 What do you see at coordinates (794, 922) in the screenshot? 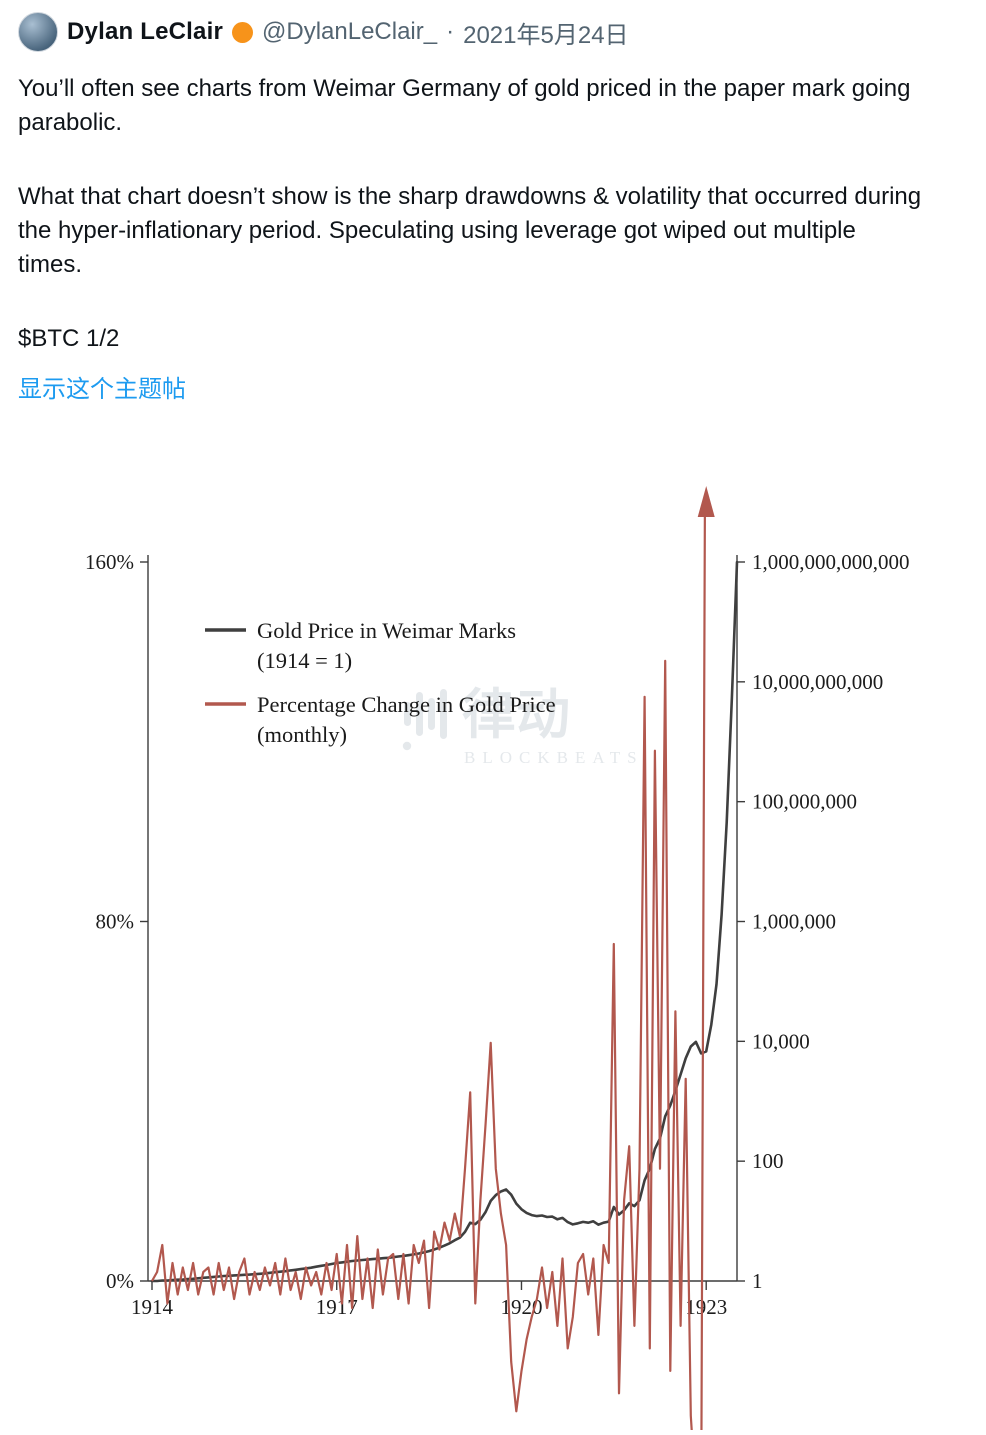
I see `right-axis-tick-label: 1,000,000` at bounding box center [794, 922].